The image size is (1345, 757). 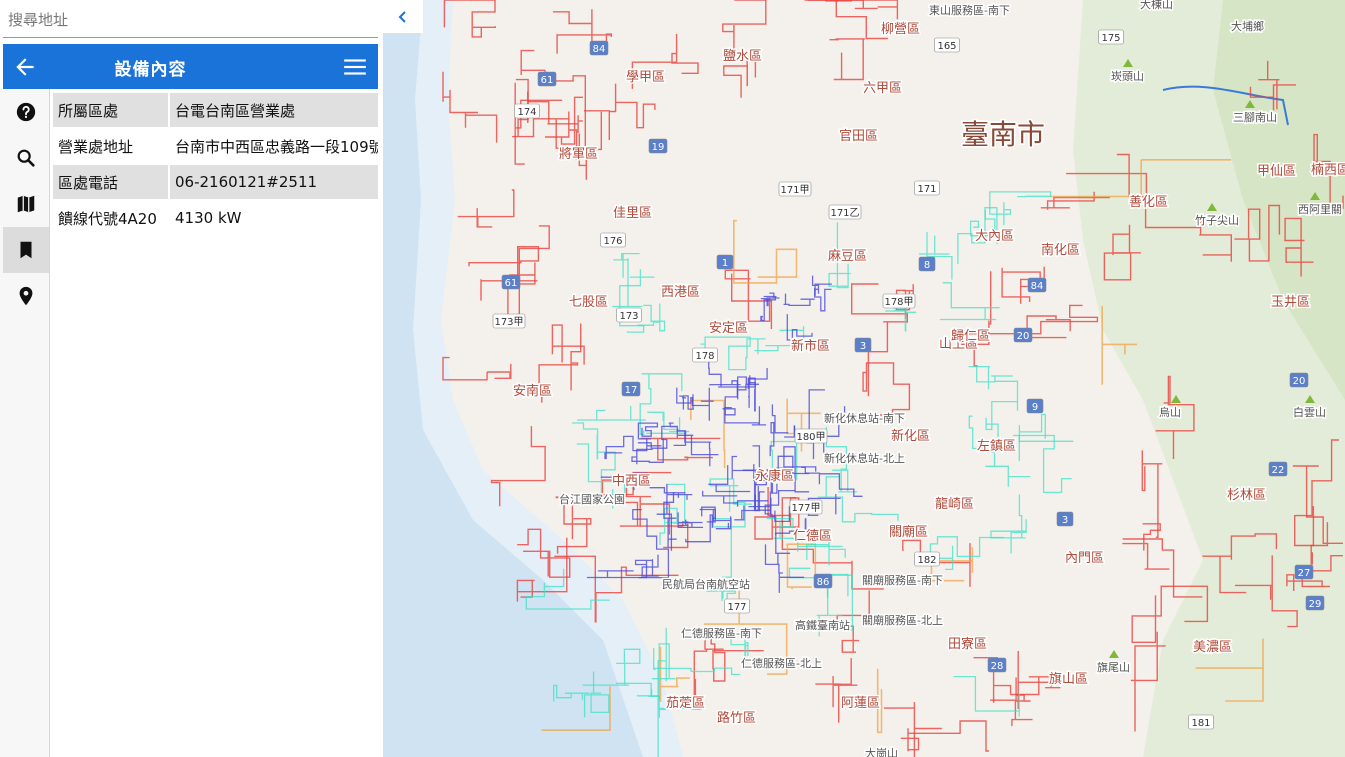 I want to click on search-input, so click(x=190, y=18).